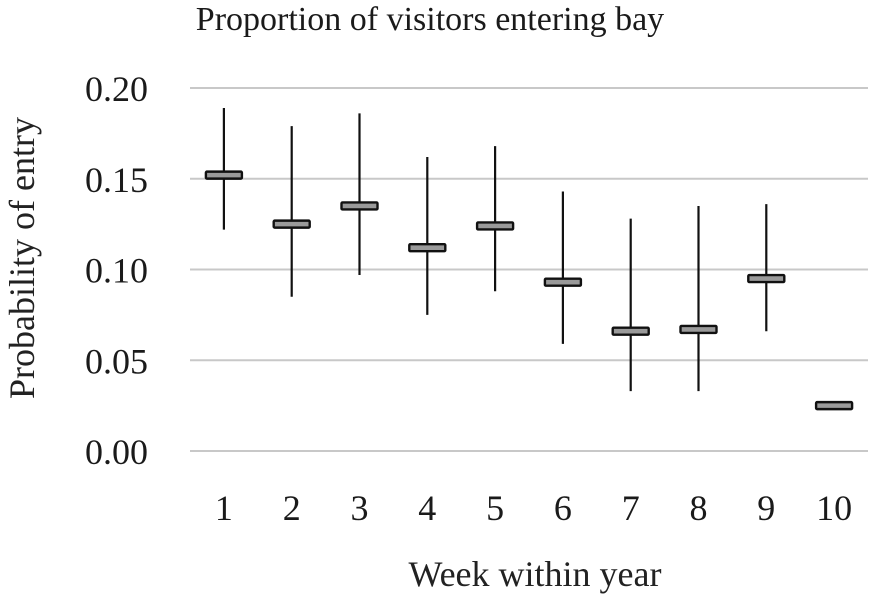 Image resolution: width=886 pixels, height=596 pixels. I want to click on x-tick-label: 8, so click(699, 508).